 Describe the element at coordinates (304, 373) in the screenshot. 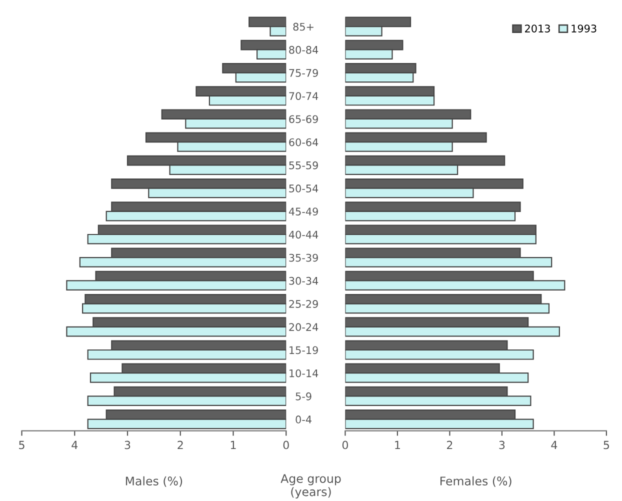

I see `y-tick-label: 10-14` at that location.